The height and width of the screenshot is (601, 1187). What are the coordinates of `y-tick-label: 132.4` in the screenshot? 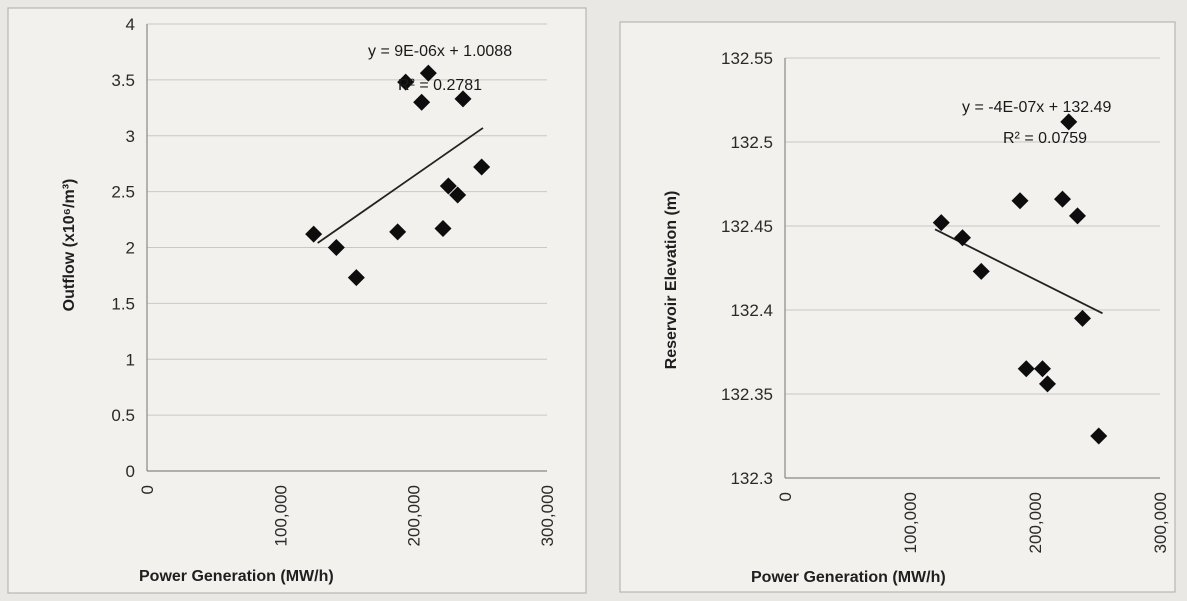 It's located at (751, 310).